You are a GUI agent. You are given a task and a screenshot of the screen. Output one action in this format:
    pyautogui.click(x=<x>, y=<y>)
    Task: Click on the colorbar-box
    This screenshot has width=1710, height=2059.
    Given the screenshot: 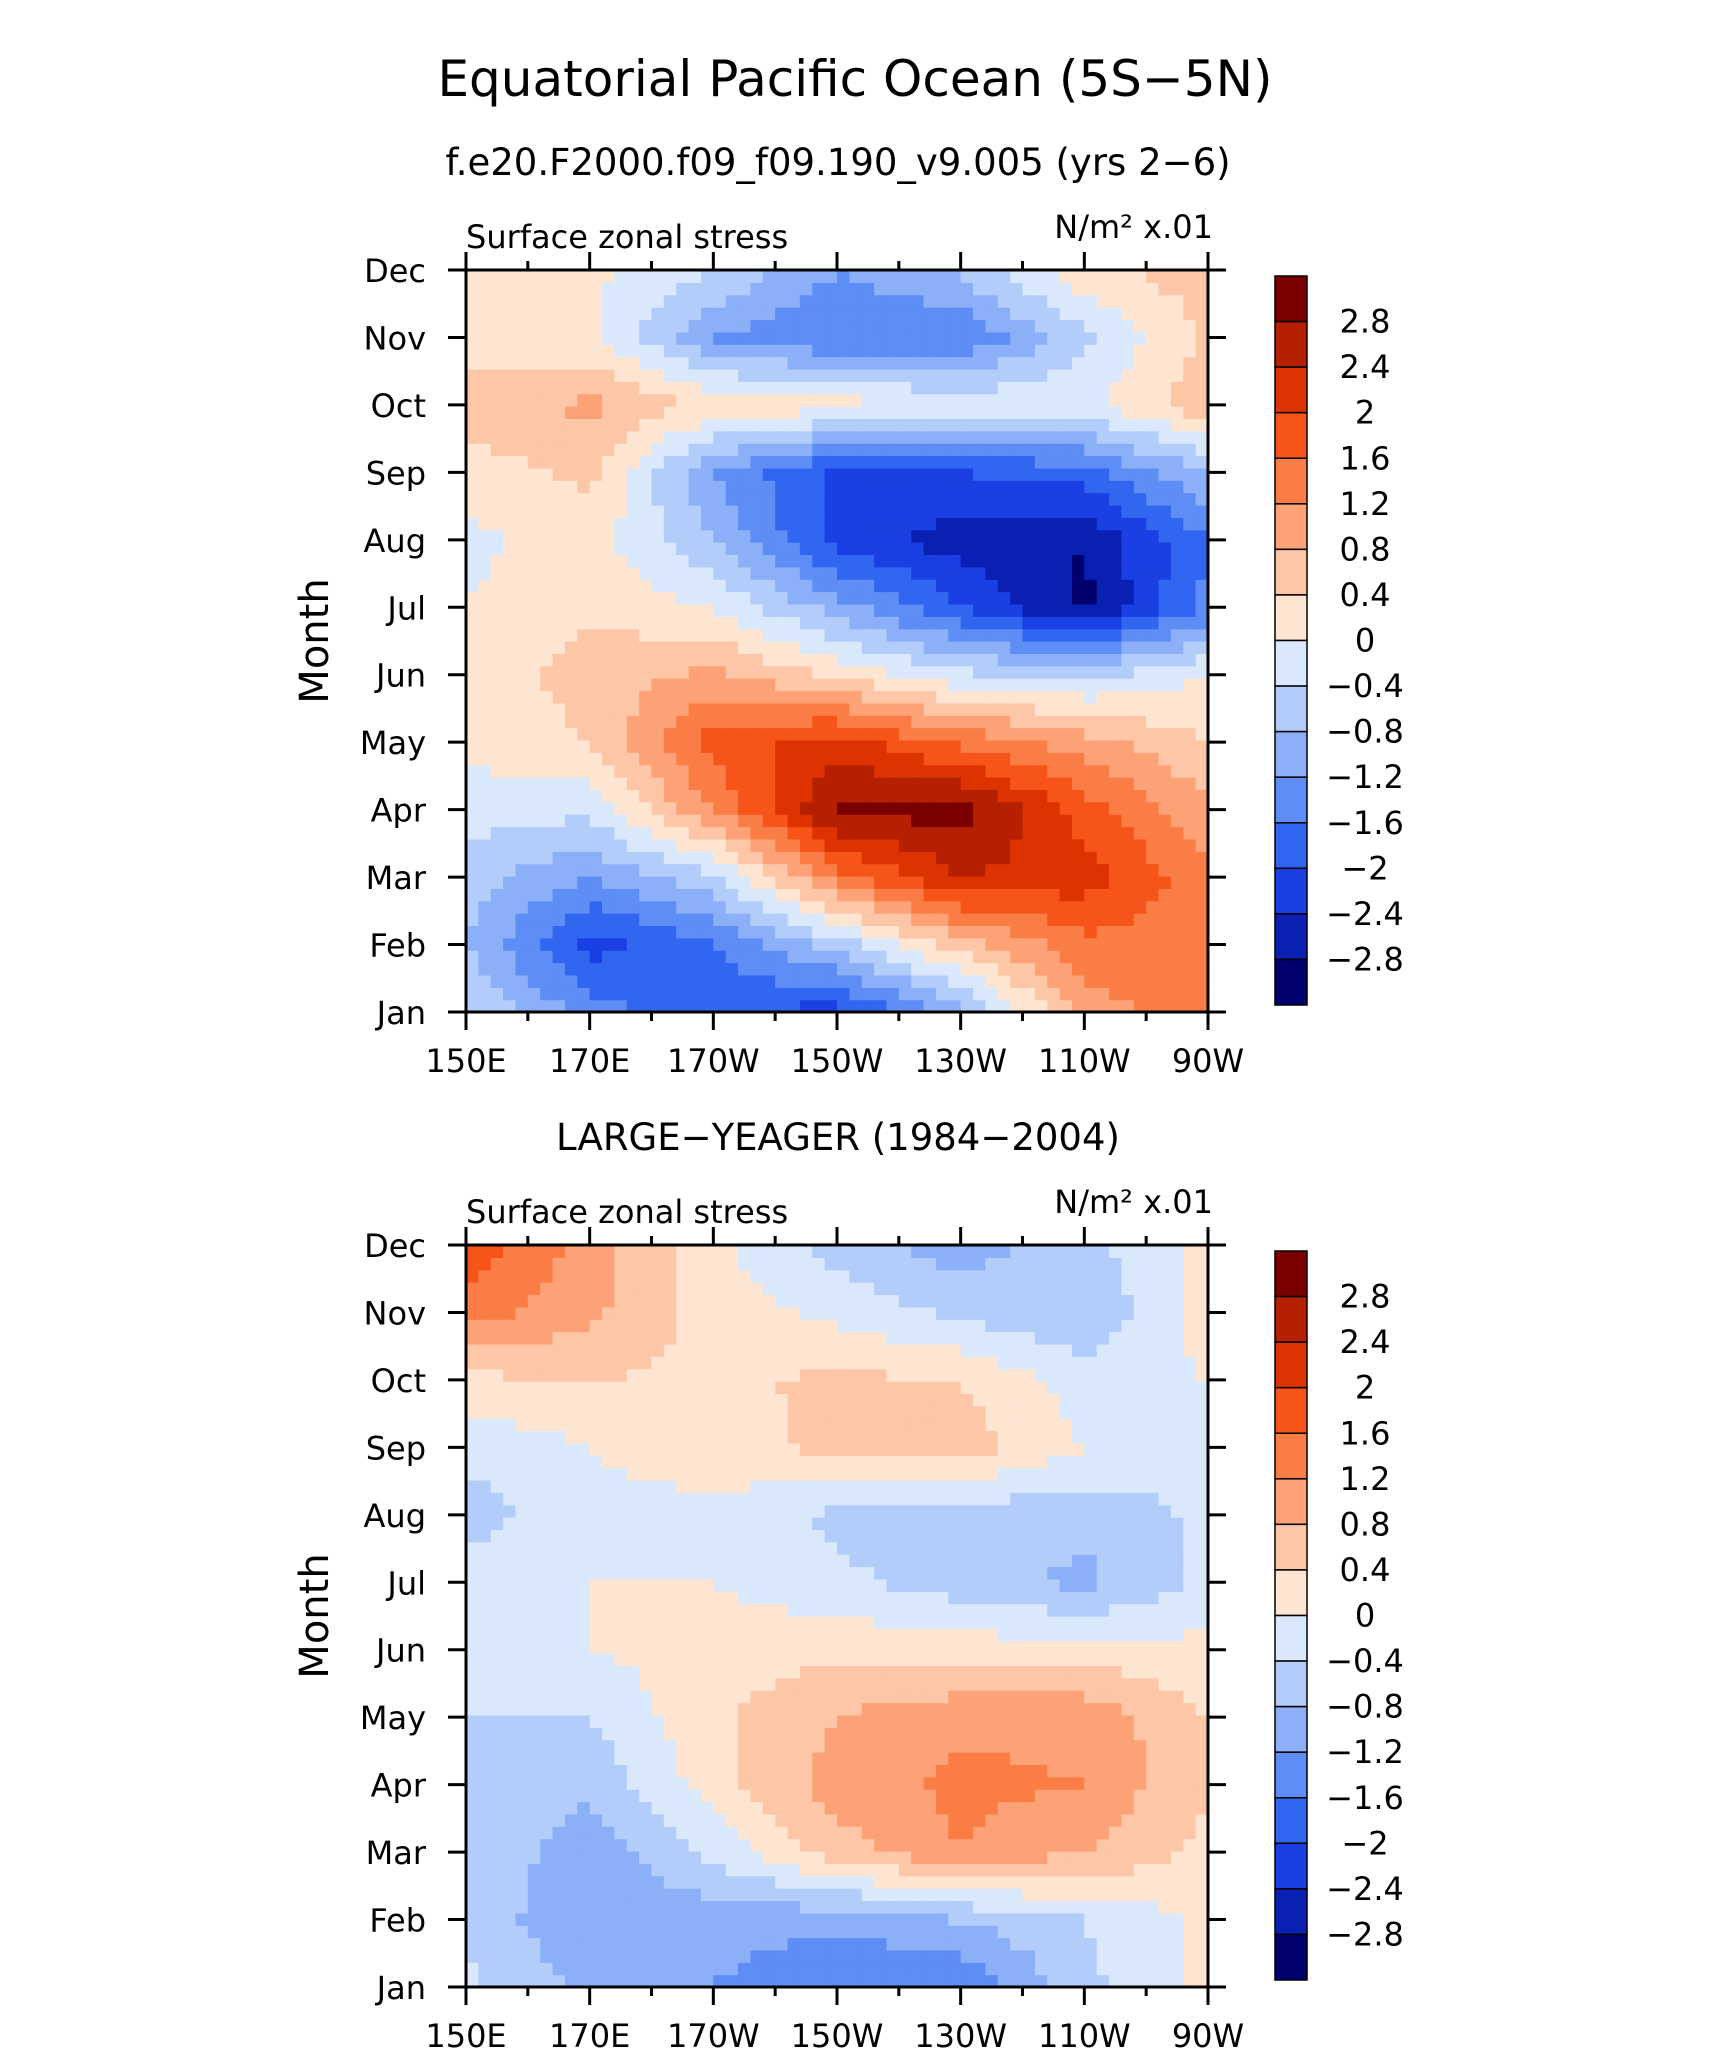 What is the action you would take?
    pyautogui.click(x=1291, y=344)
    